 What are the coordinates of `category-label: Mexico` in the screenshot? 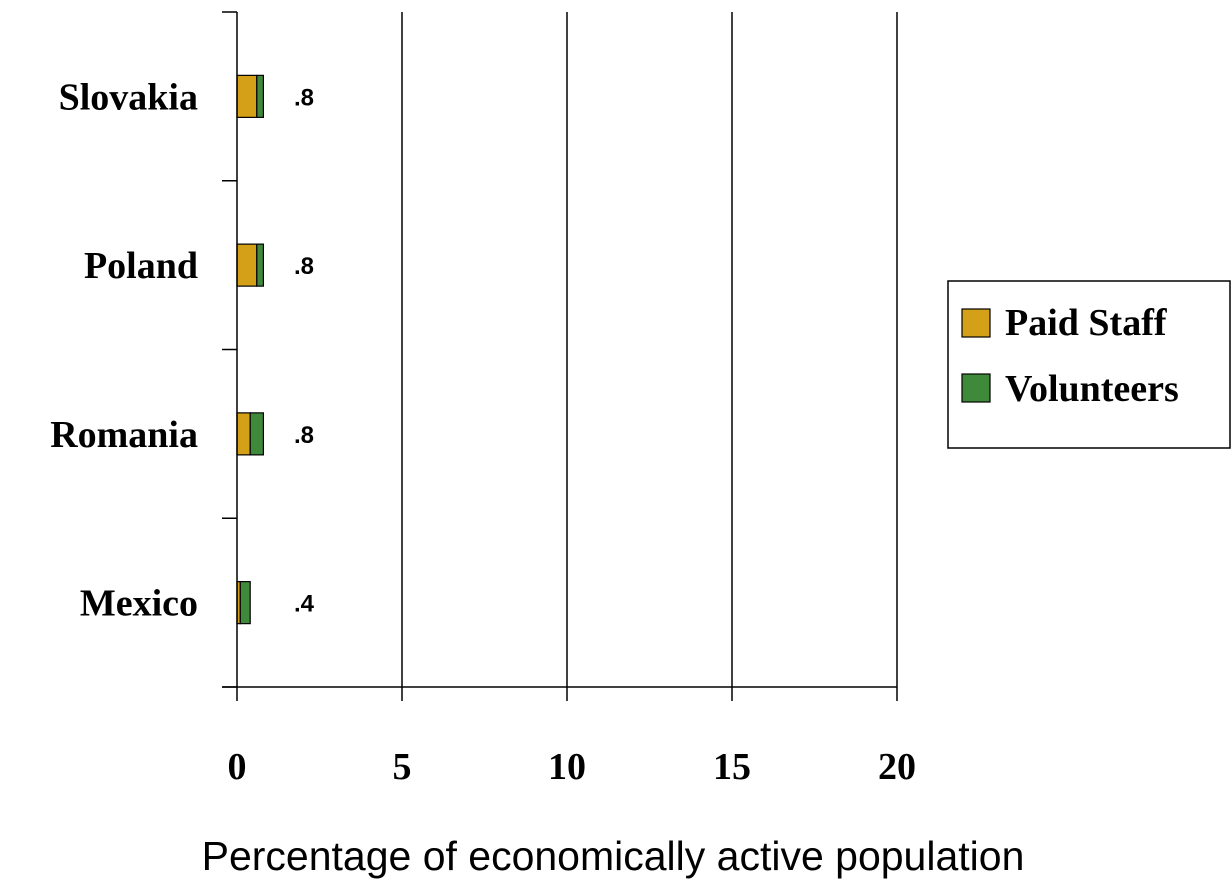 It's located at (139, 604).